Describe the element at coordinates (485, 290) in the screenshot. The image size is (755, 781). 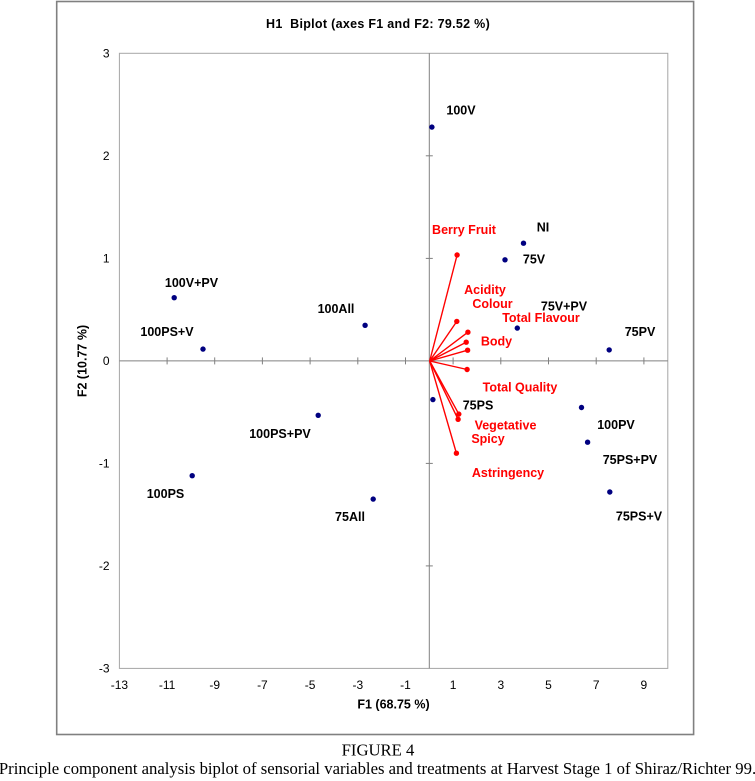
I see `svg-text: Acidity` at that location.